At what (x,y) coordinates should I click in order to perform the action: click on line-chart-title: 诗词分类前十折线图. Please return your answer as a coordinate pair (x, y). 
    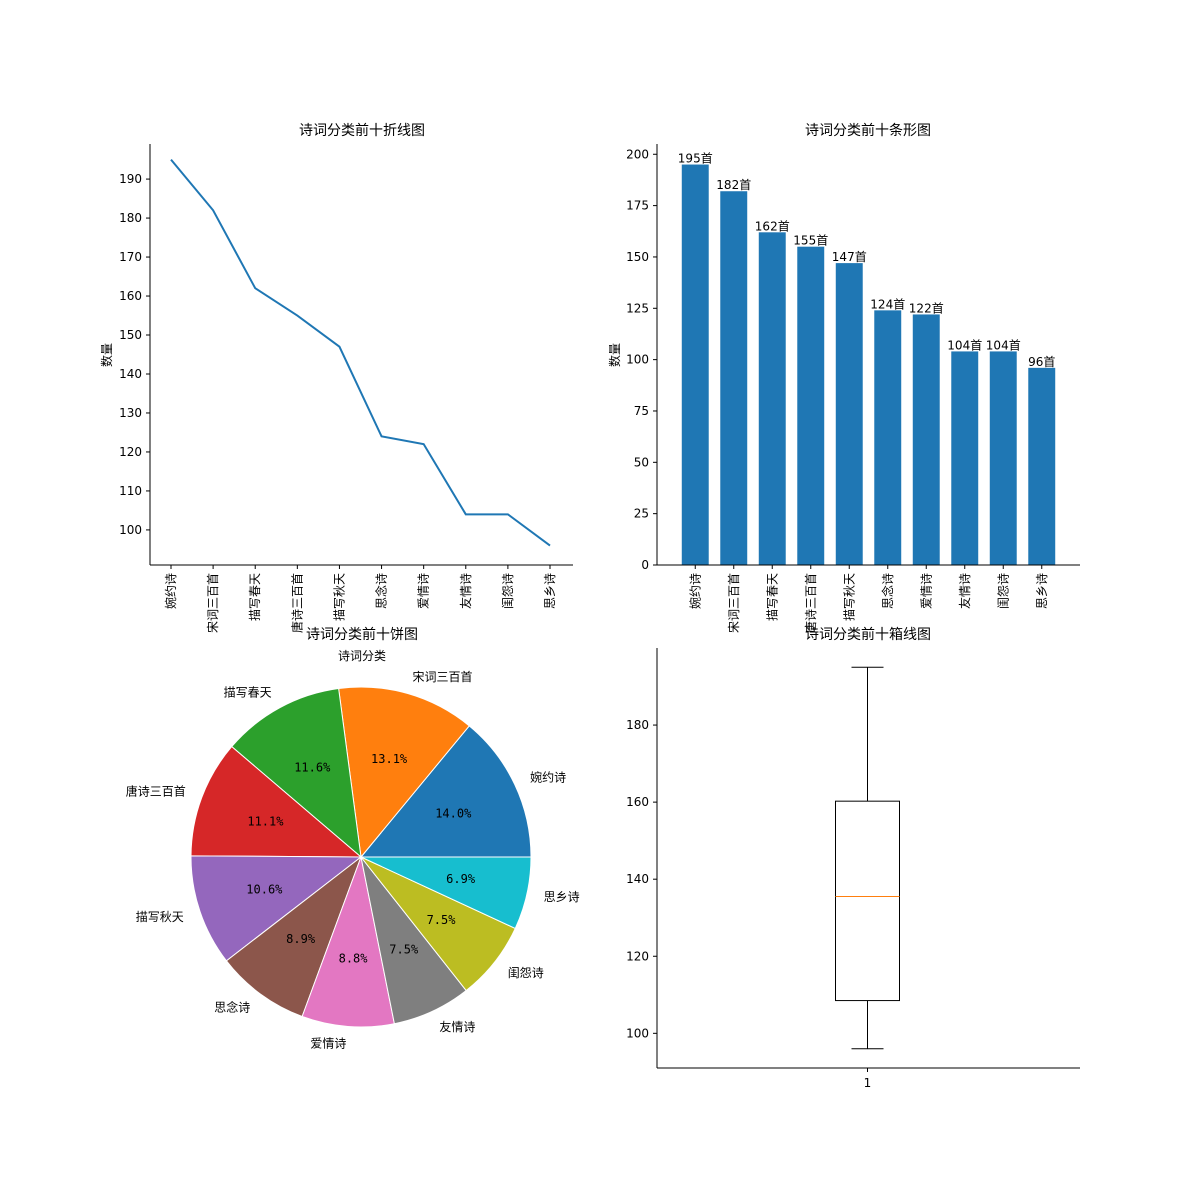
    Looking at the image, I should click on (362, 130).